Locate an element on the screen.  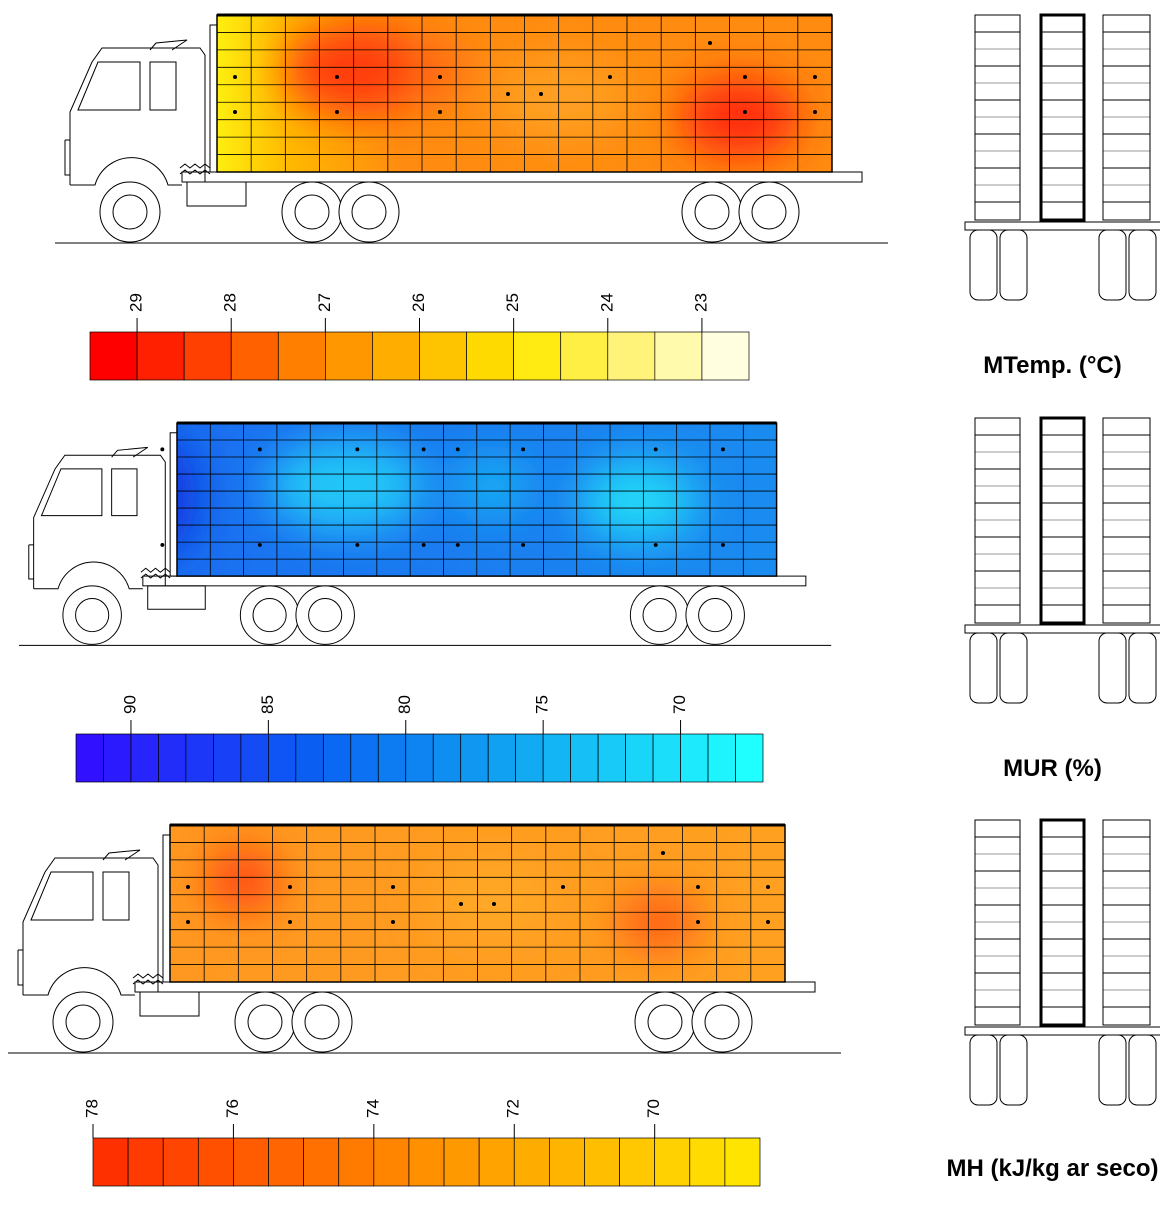
tick-label: 90 is located at coordinates (129, 704).